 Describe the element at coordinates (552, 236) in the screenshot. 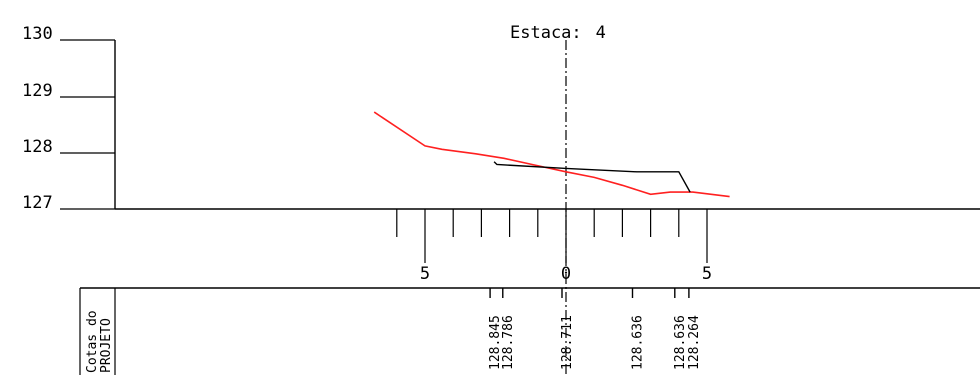

I see `offset-ticks` at that location.